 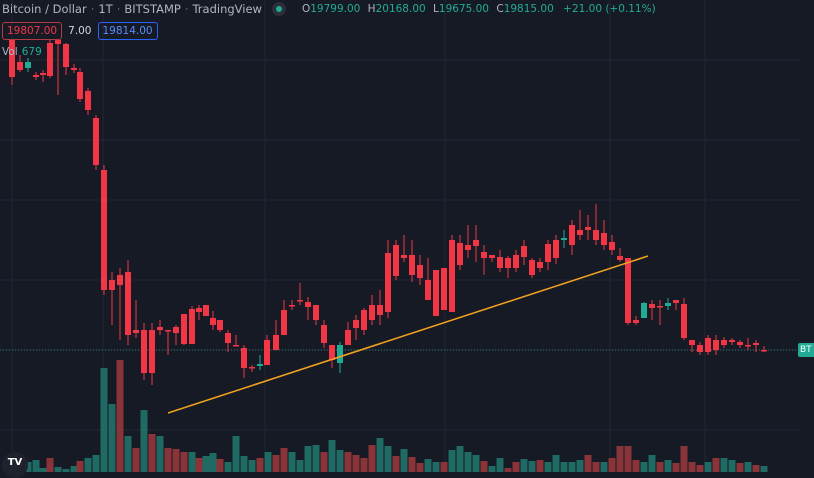 I want to click on tradingview-logo-icon: TV, so click(x=15, y=465).